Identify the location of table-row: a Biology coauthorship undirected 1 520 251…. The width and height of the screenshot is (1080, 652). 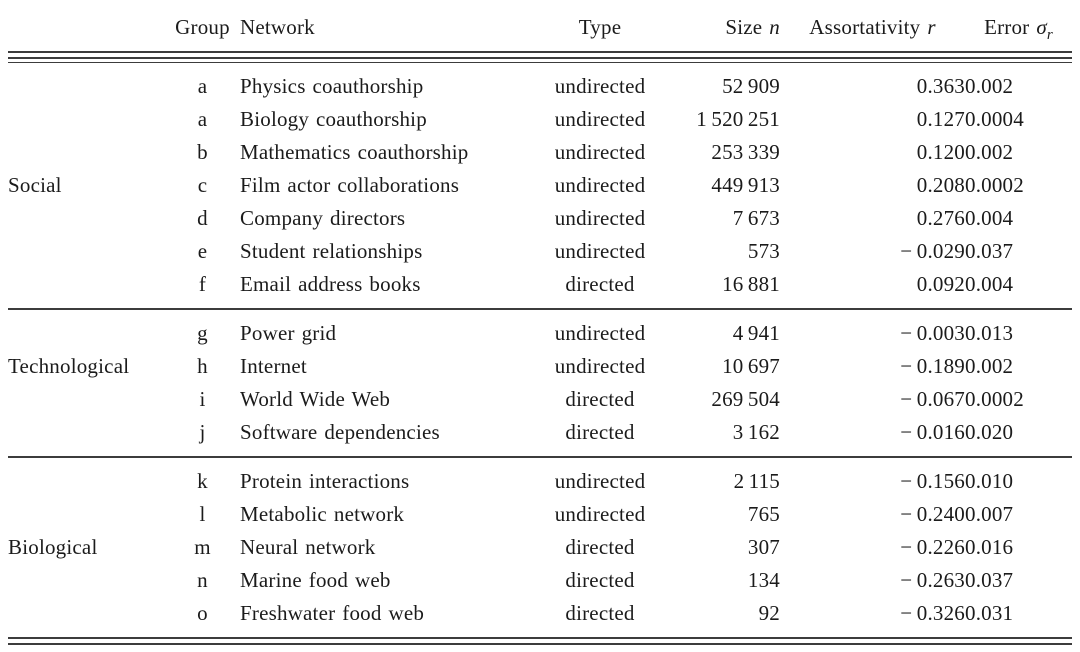
(540, 119).